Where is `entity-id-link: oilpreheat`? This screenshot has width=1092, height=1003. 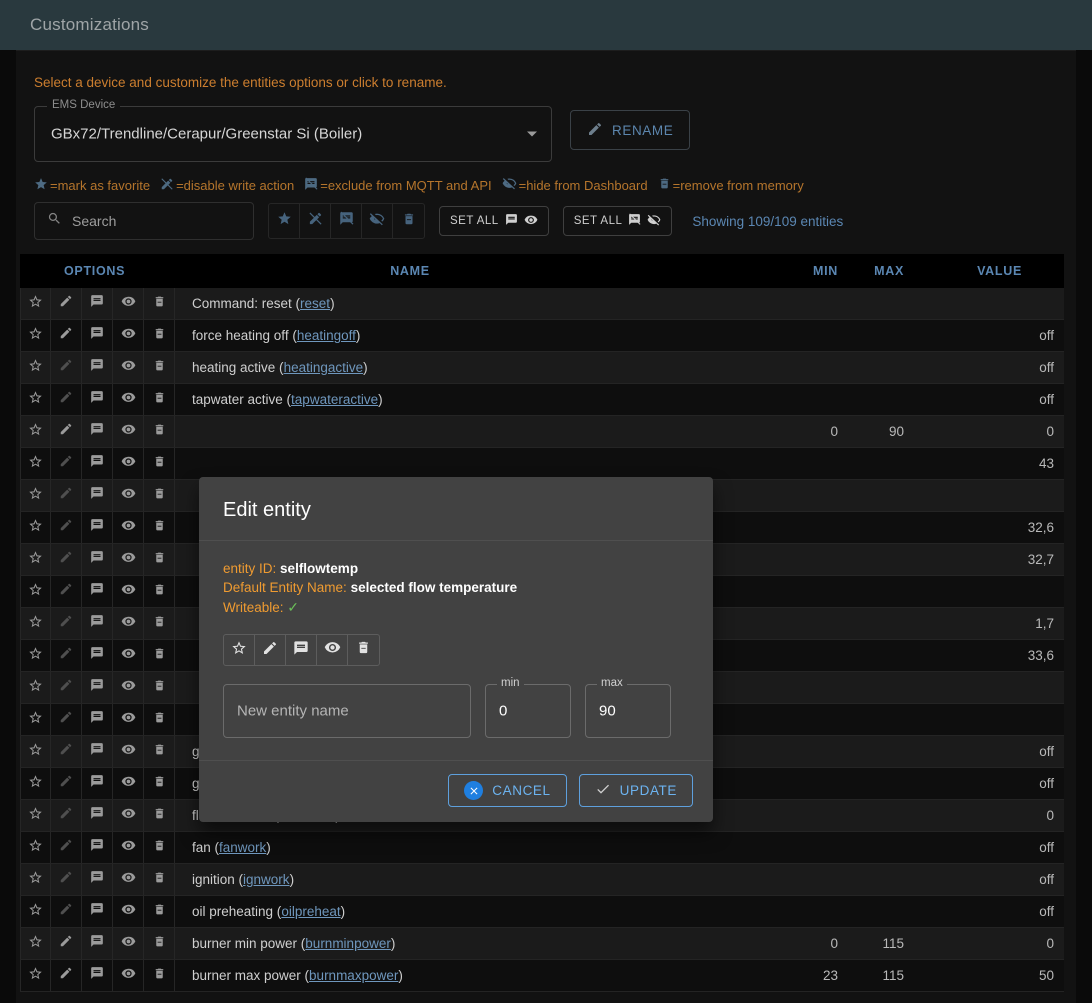
entity-id-link: oilpreheat is located at coordinates (311, 911).